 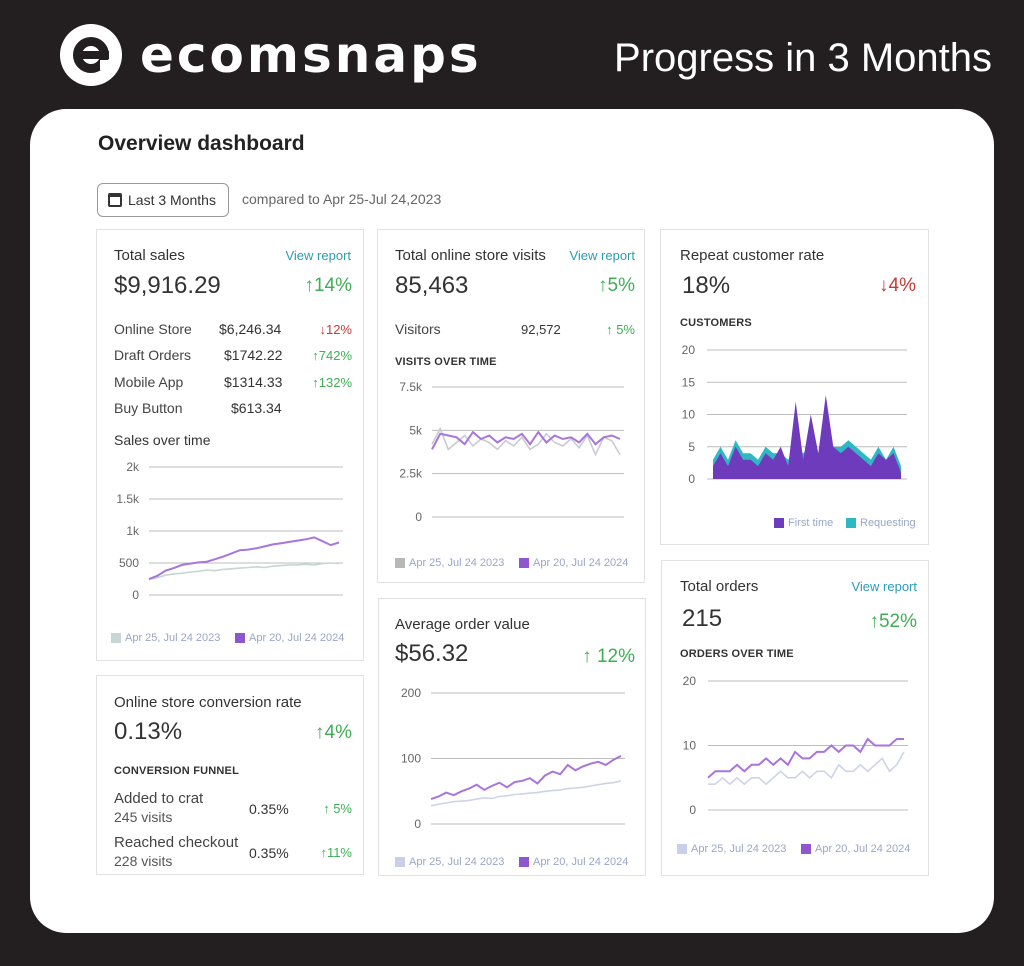 What do you see at coordinates (446, 362) in the screenshot?
I see `chart-title: VISITS OVER TIME` at bounding box center [446, 362].